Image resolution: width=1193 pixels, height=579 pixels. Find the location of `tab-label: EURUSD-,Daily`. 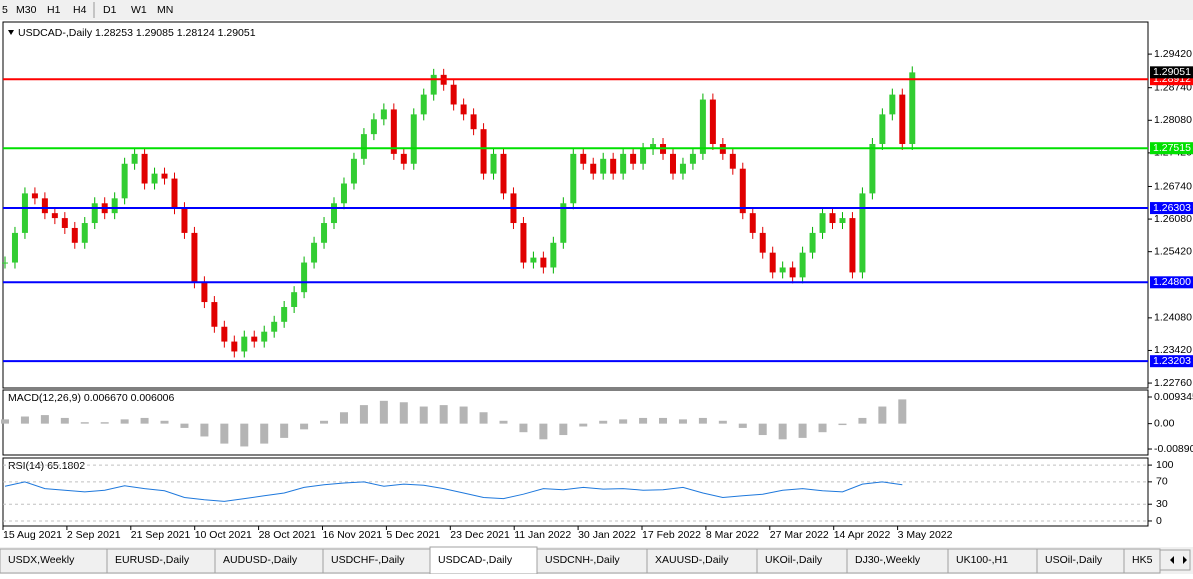

tab-label: EURUSD-,Daily is located at coordinates (152, 560).